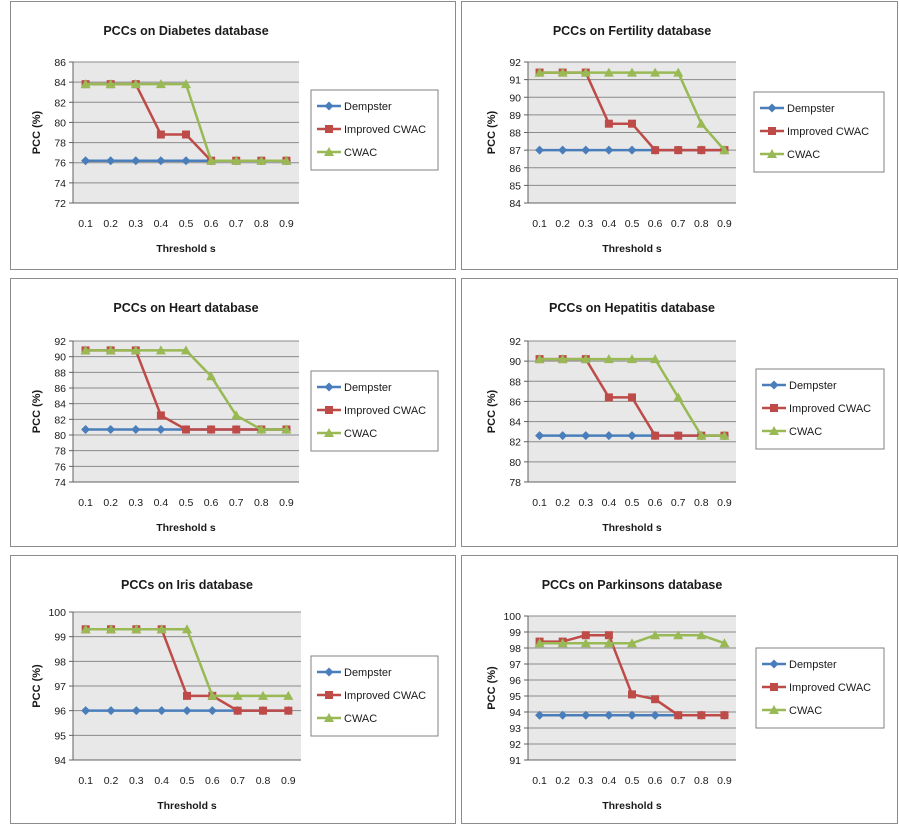 The width and height of the screenshot is (899, 825). I want to click on x-tick-label: 0.3, so click(135, 503).